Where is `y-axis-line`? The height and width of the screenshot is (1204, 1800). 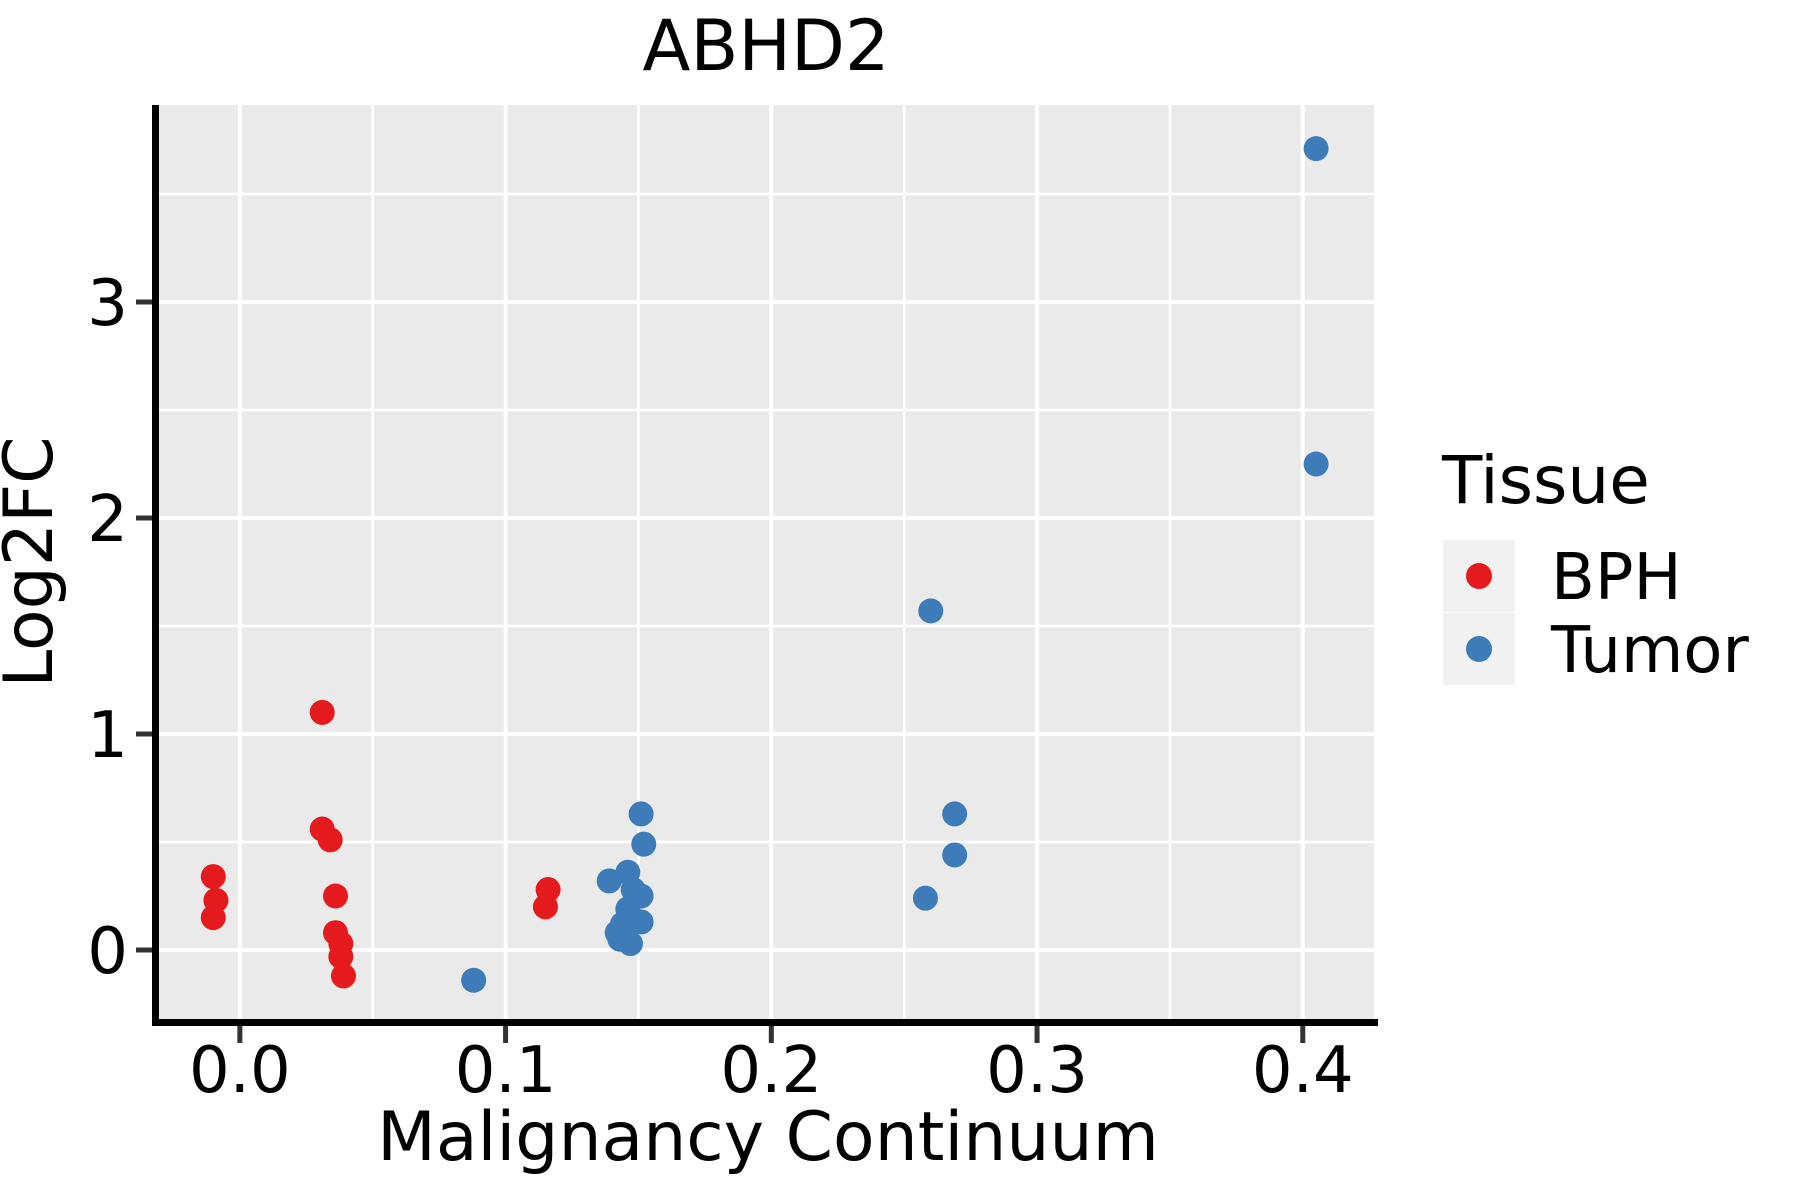 y-axis-line is located at coordinates (155, 565).